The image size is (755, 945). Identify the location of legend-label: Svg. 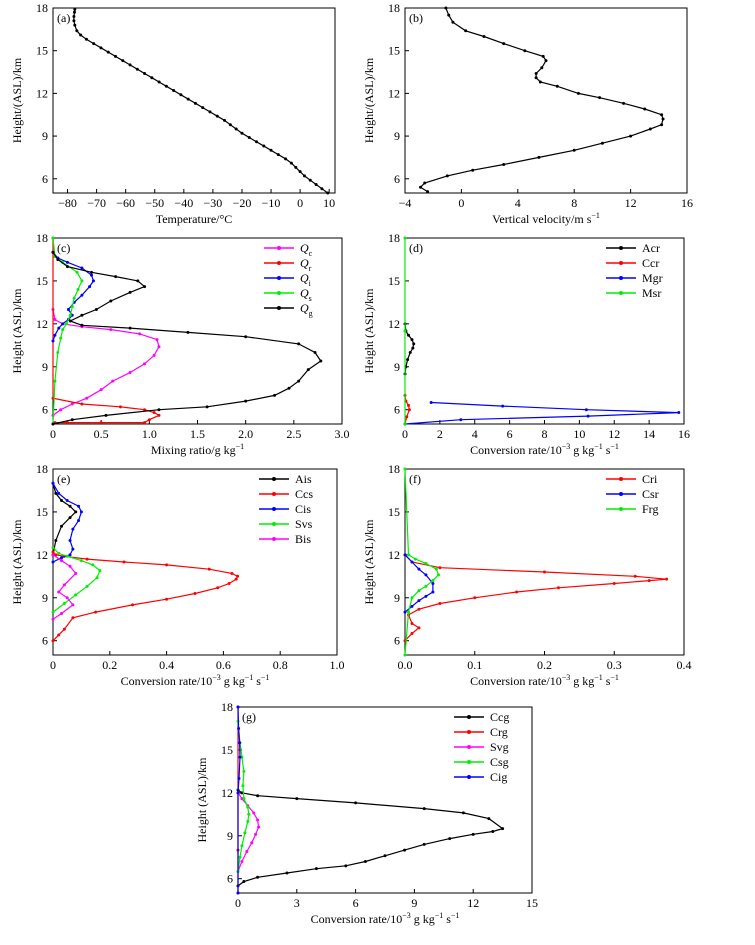
(499, 747).